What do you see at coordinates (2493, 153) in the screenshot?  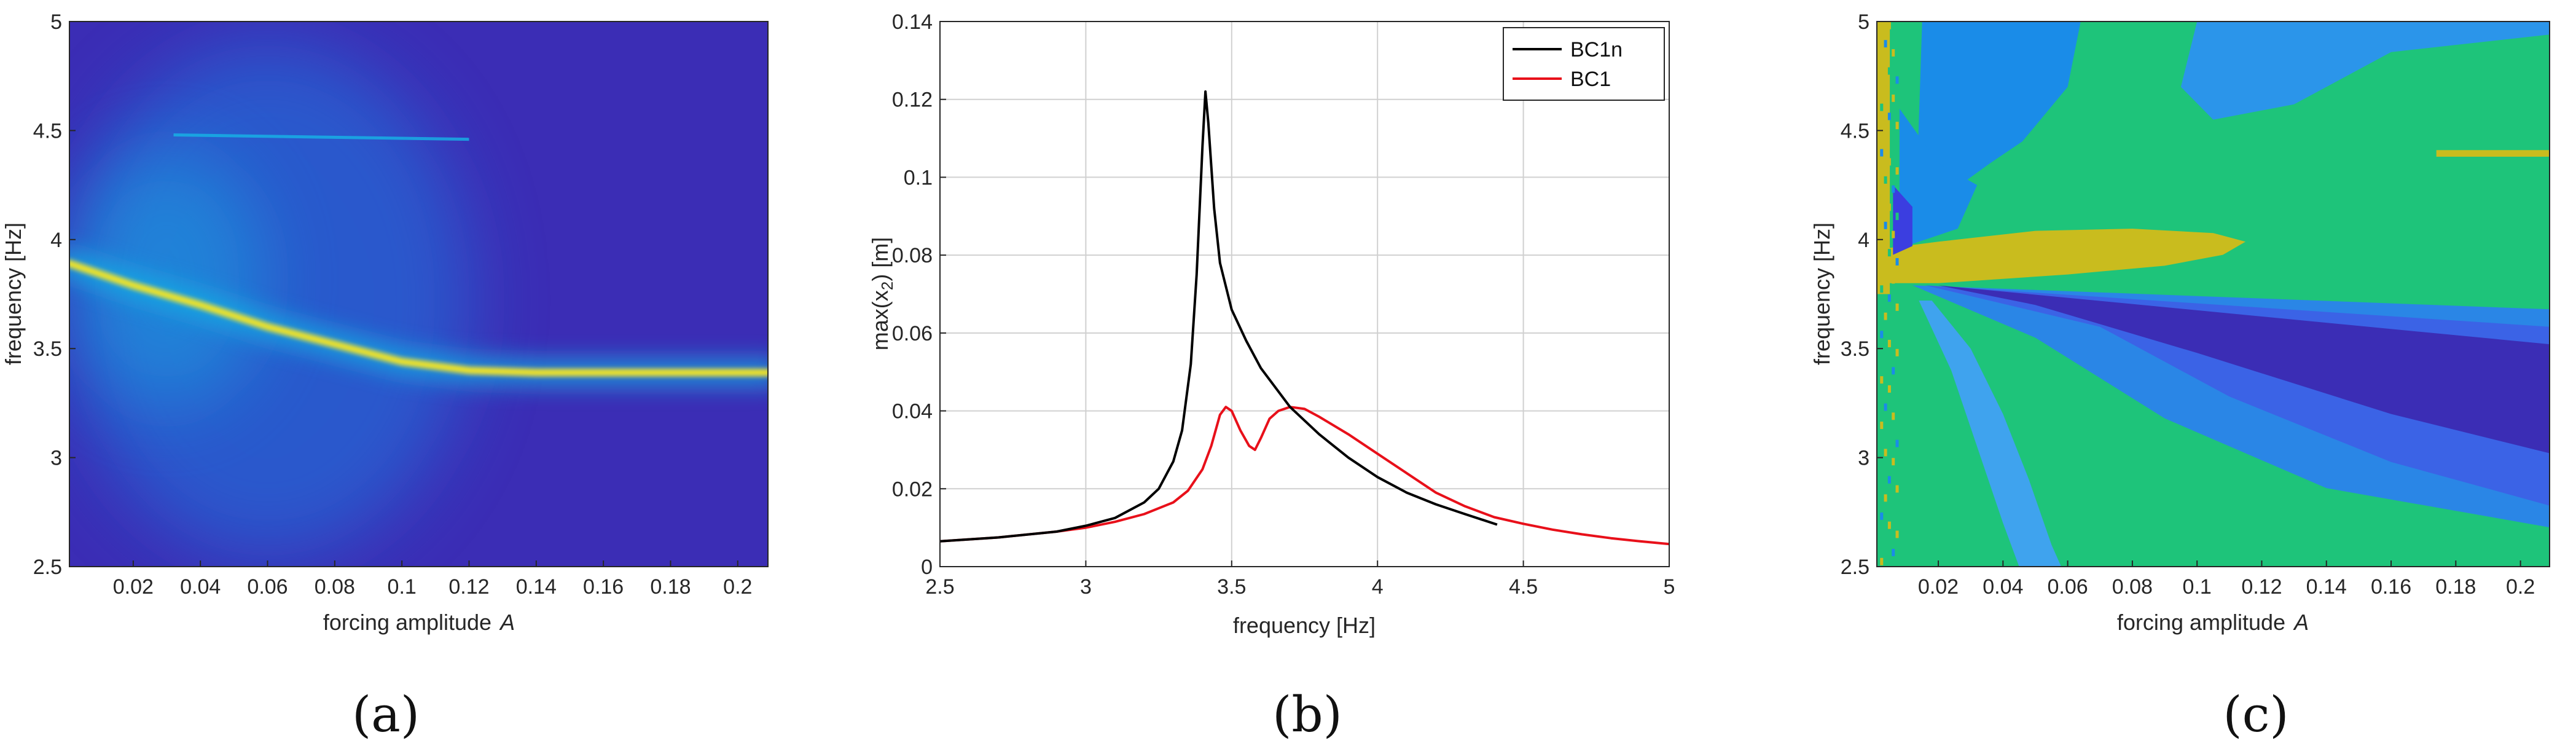 I see `panel-c-region-yellow-stripe` at bounding box center [2493, 153].